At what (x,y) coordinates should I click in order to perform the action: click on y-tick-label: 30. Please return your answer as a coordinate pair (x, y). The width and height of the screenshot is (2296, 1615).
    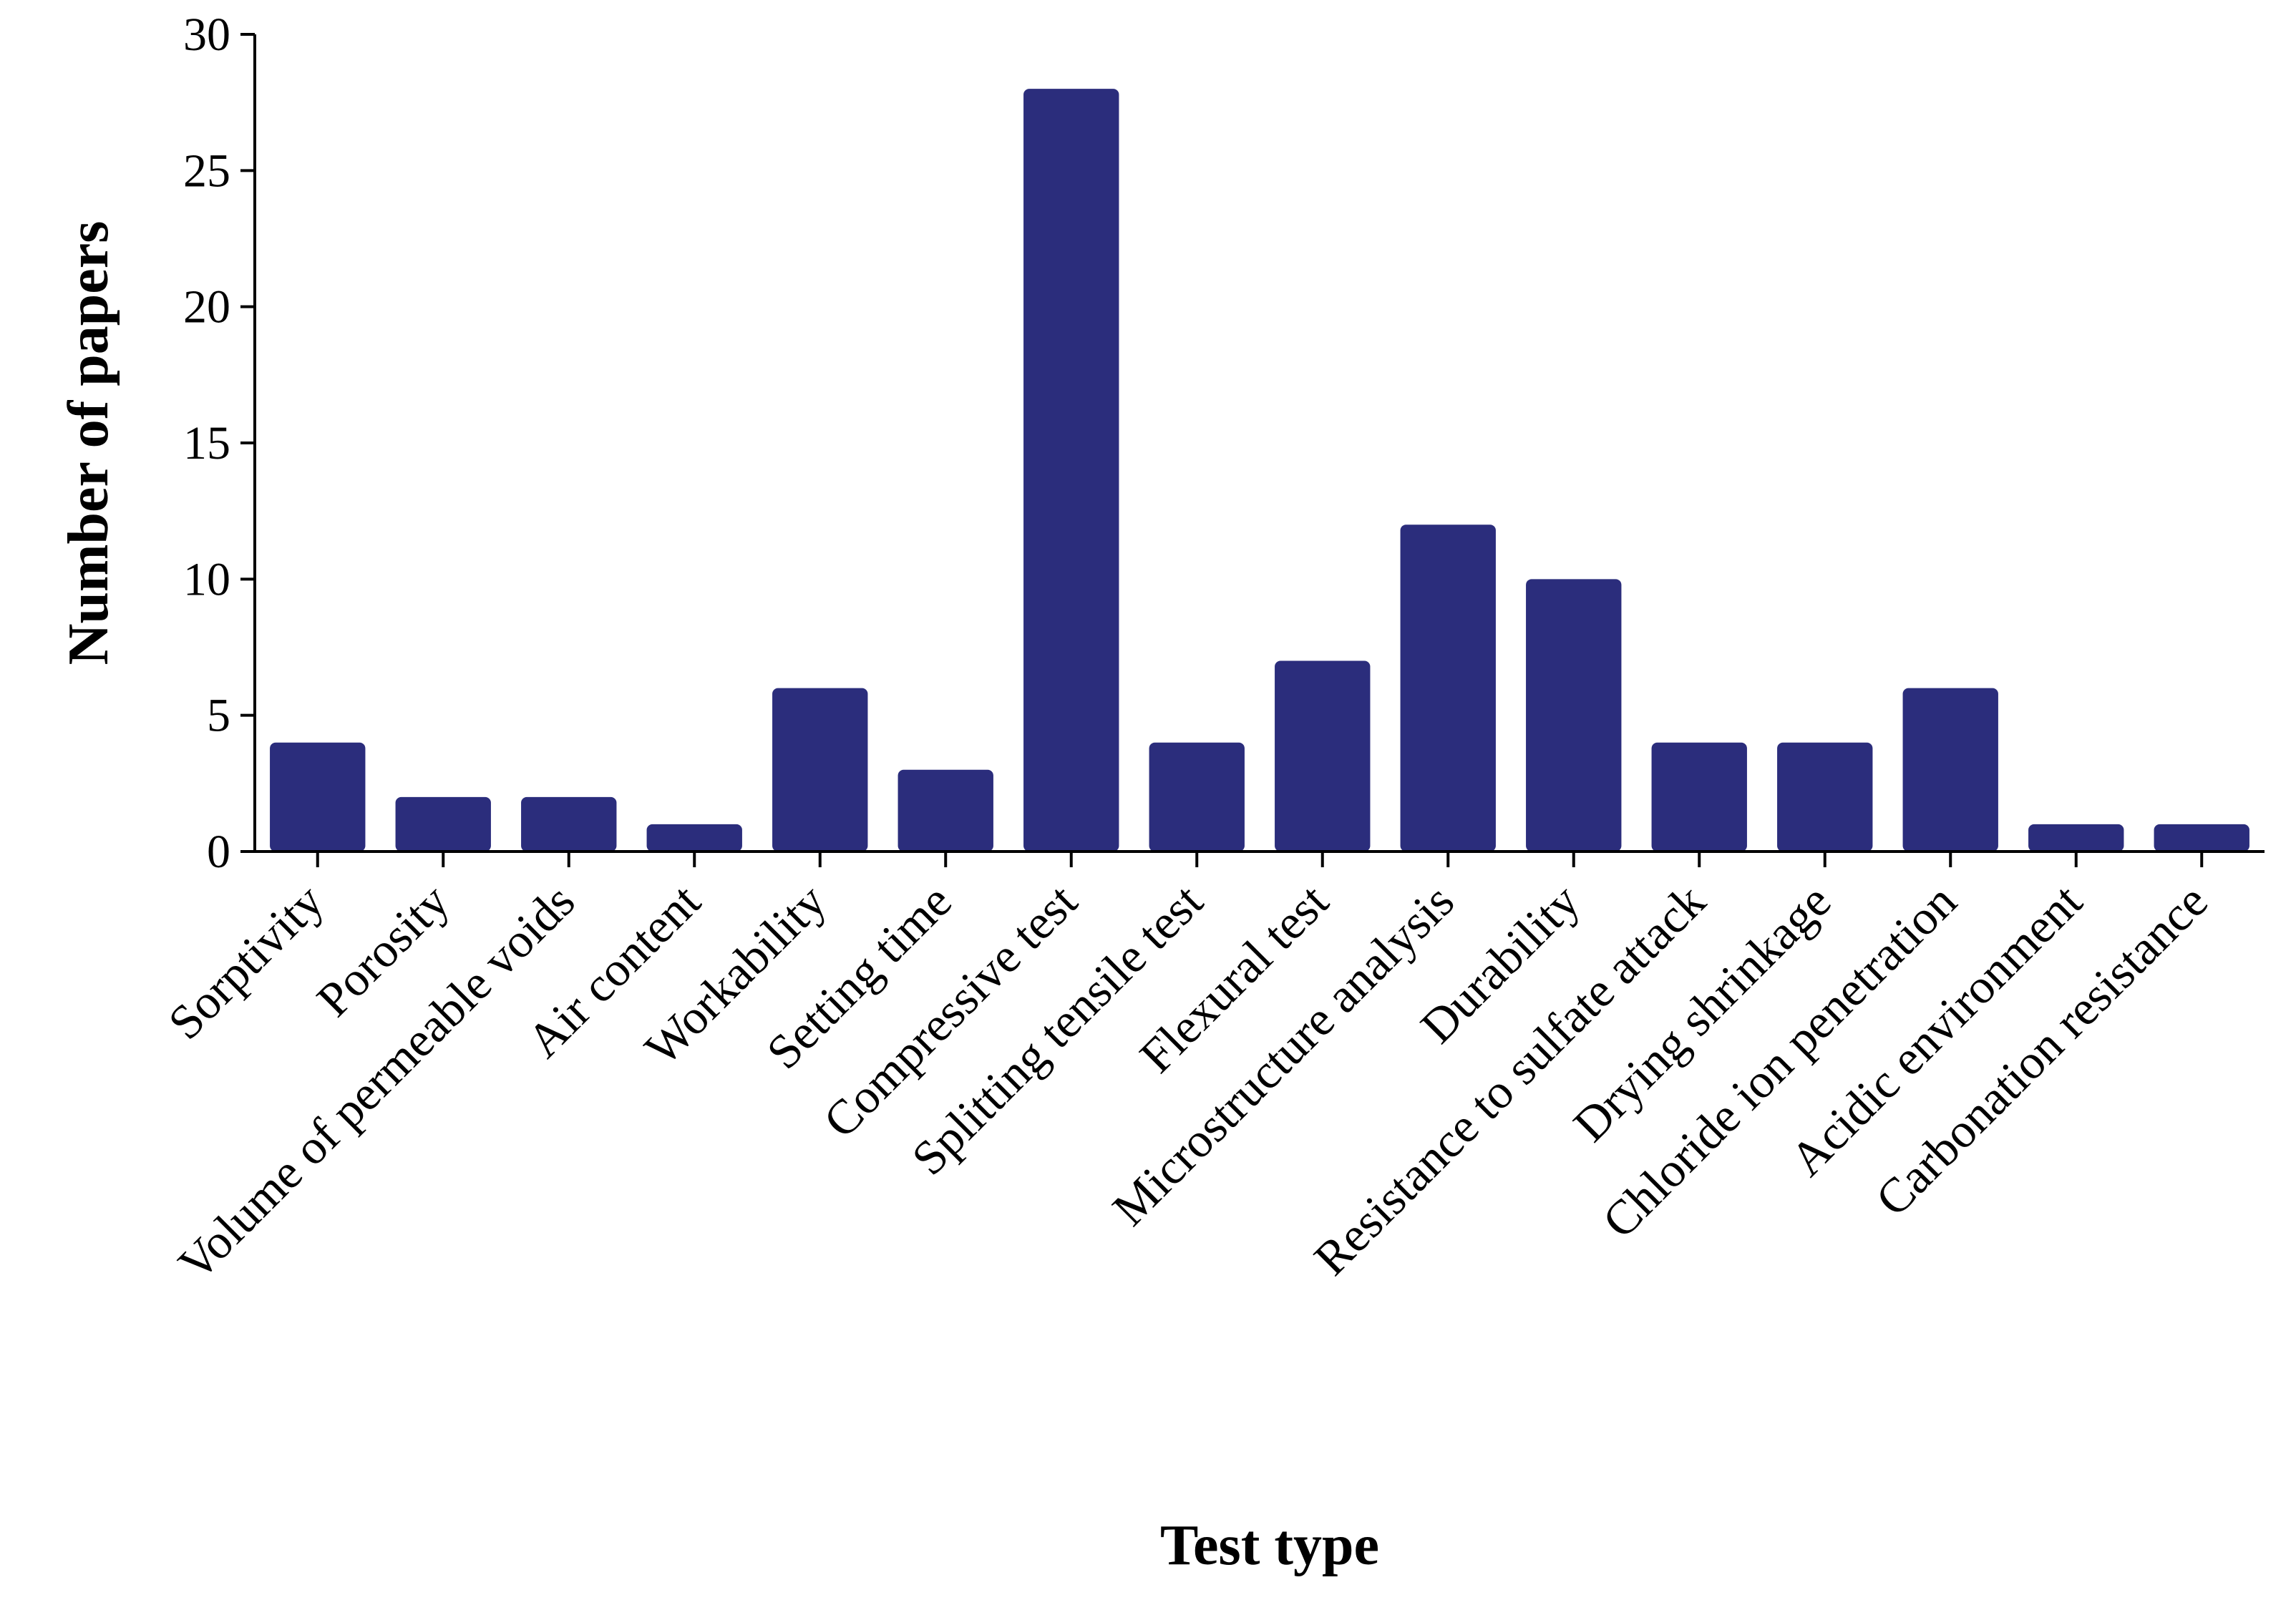
    Looking at the image, I should click on (207, 35).